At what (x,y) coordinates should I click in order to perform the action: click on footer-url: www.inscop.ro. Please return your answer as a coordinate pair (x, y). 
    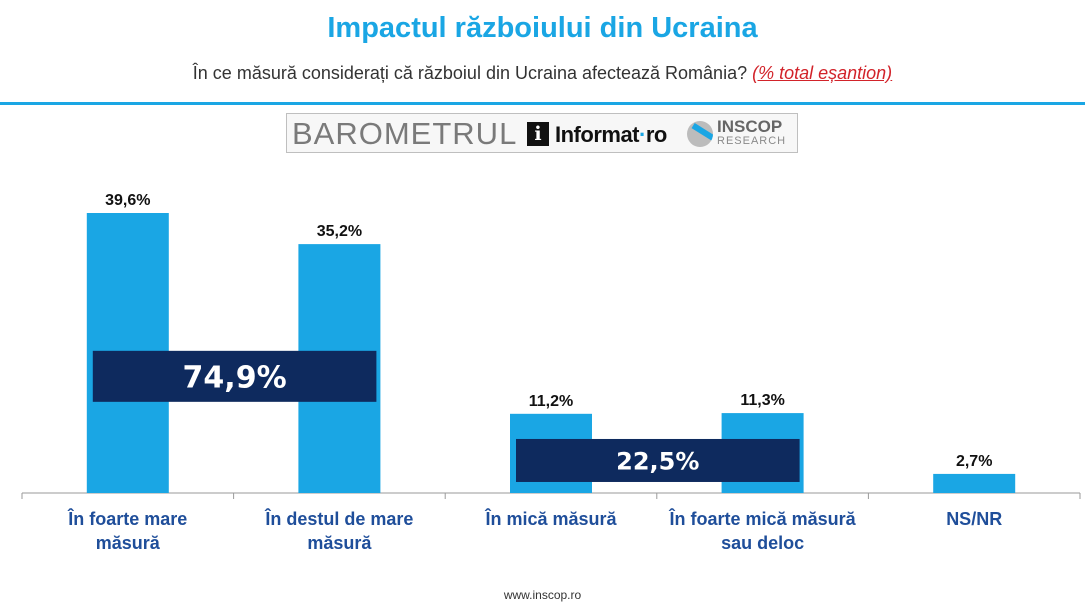
    Looking at the image, I should click on (542, 595).